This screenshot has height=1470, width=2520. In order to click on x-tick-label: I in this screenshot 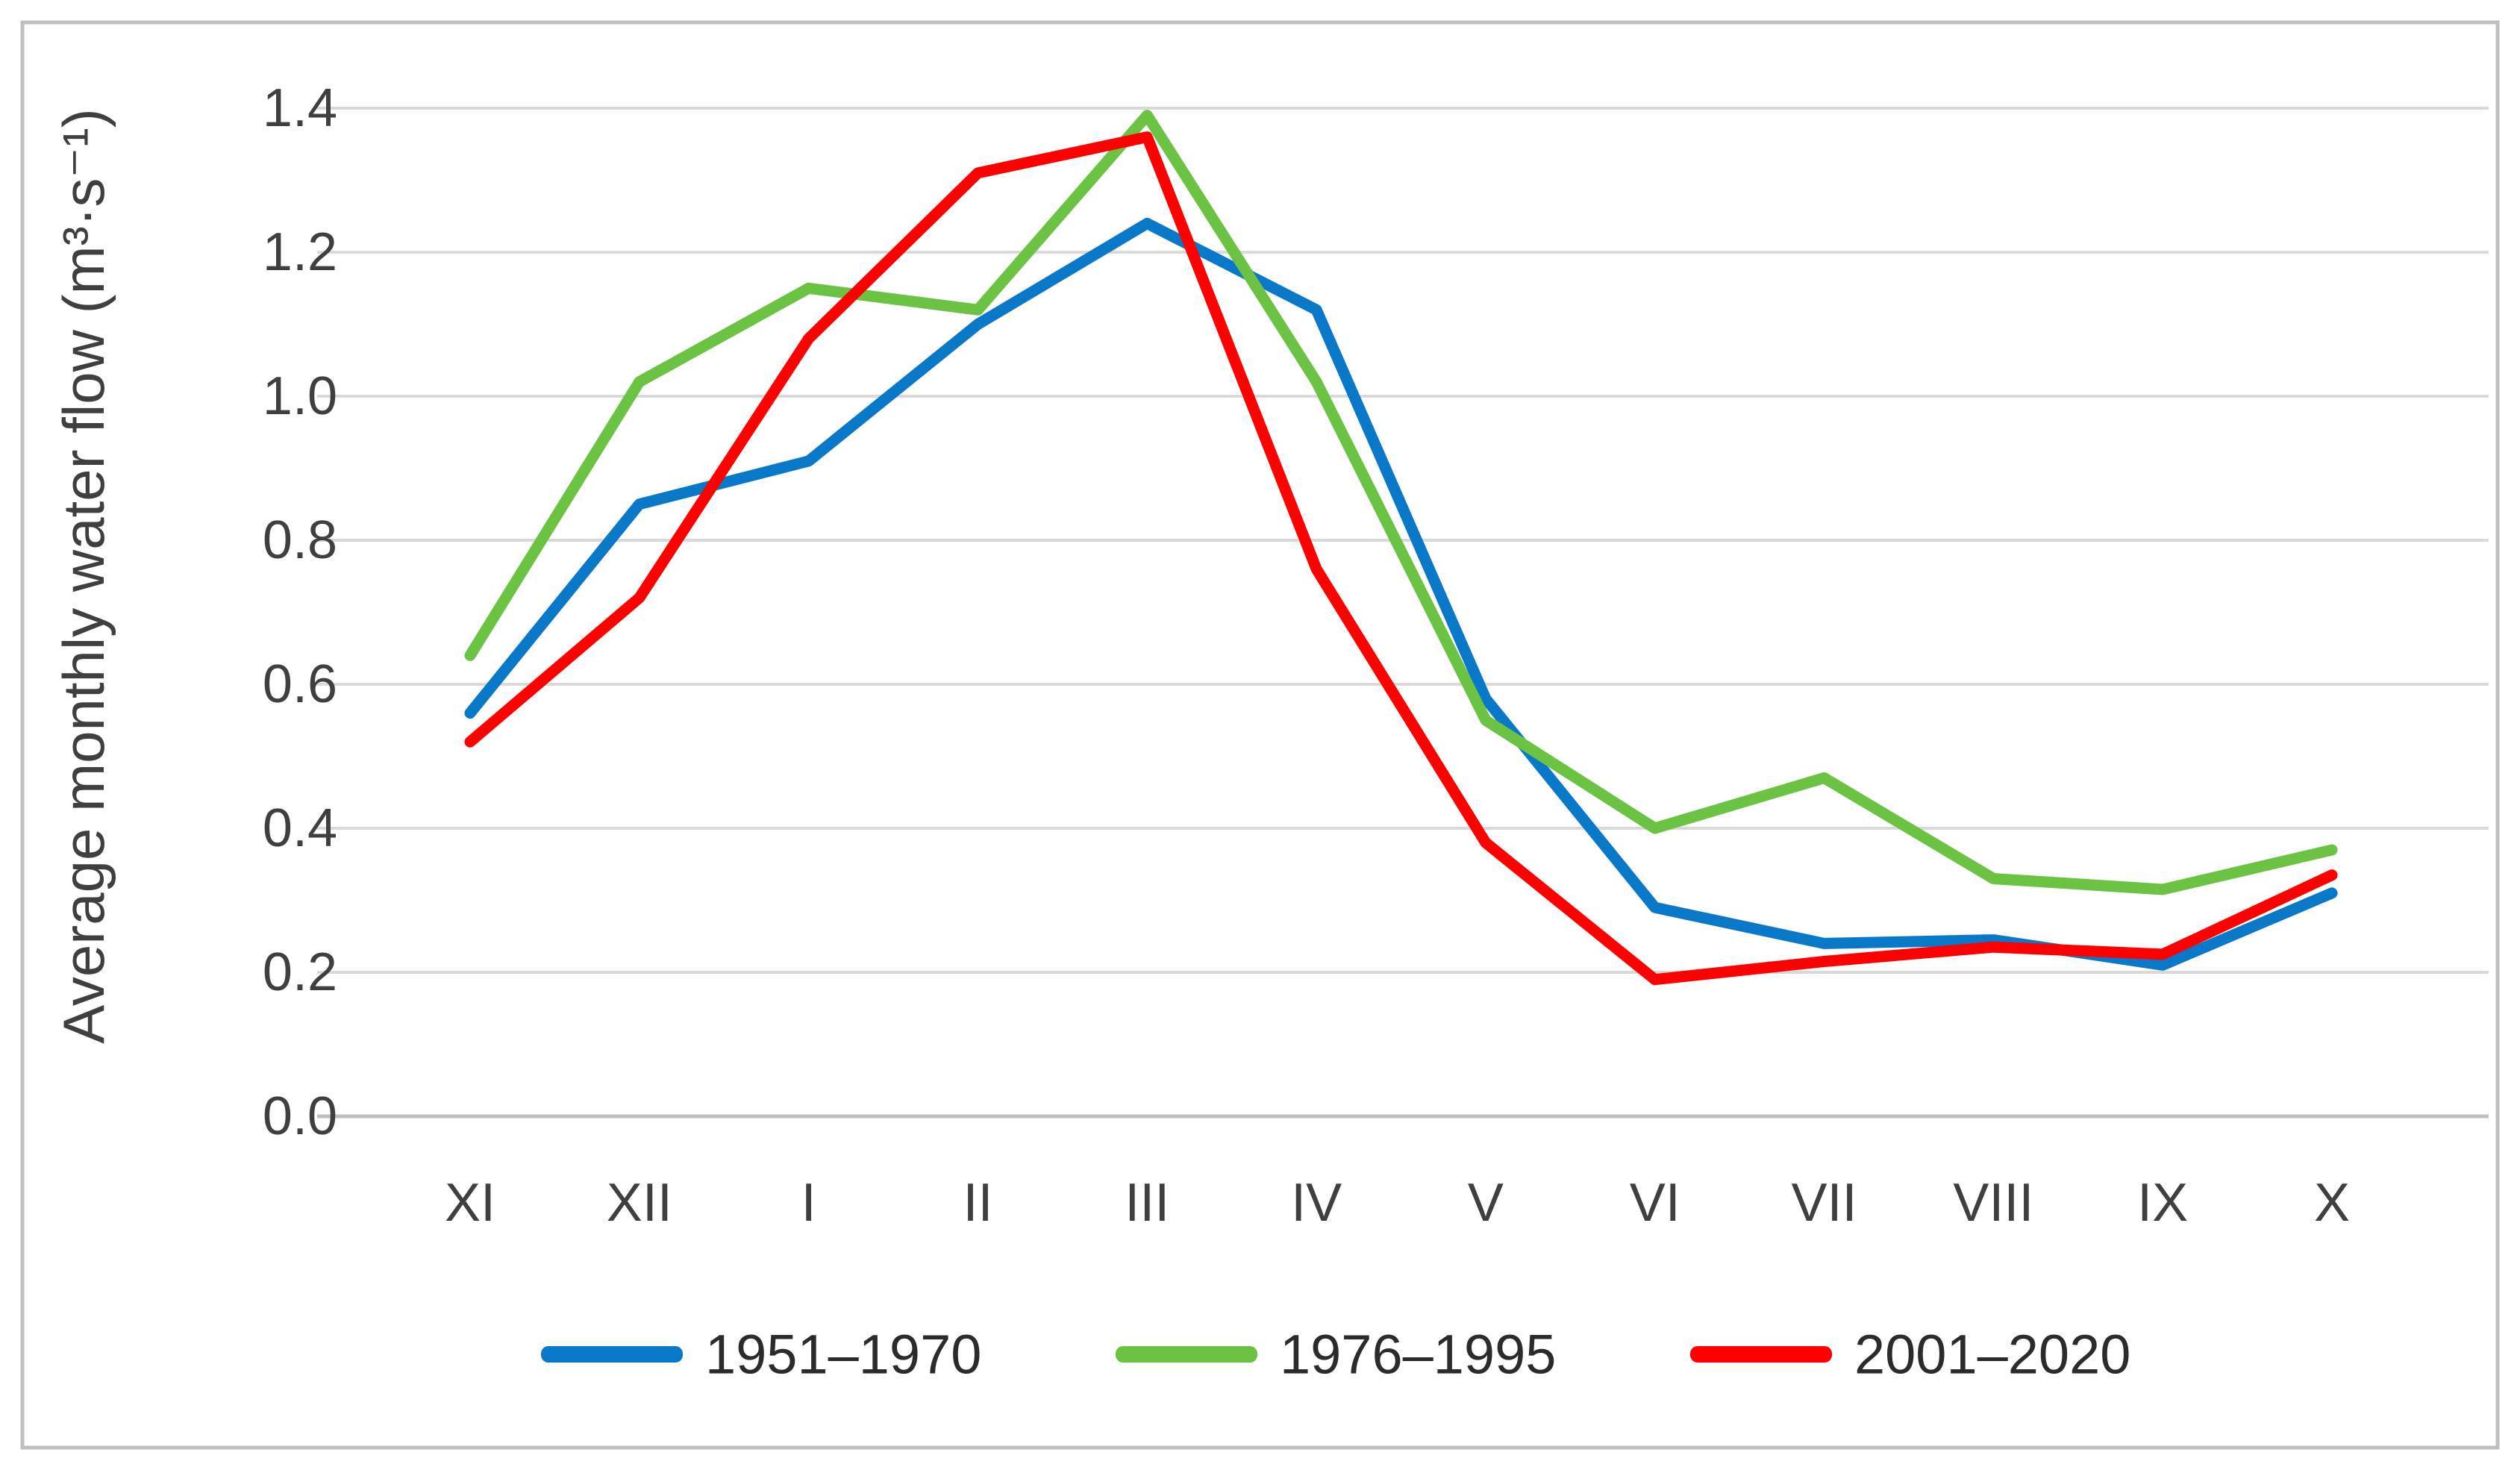, I will do `click(808, 1203)`.